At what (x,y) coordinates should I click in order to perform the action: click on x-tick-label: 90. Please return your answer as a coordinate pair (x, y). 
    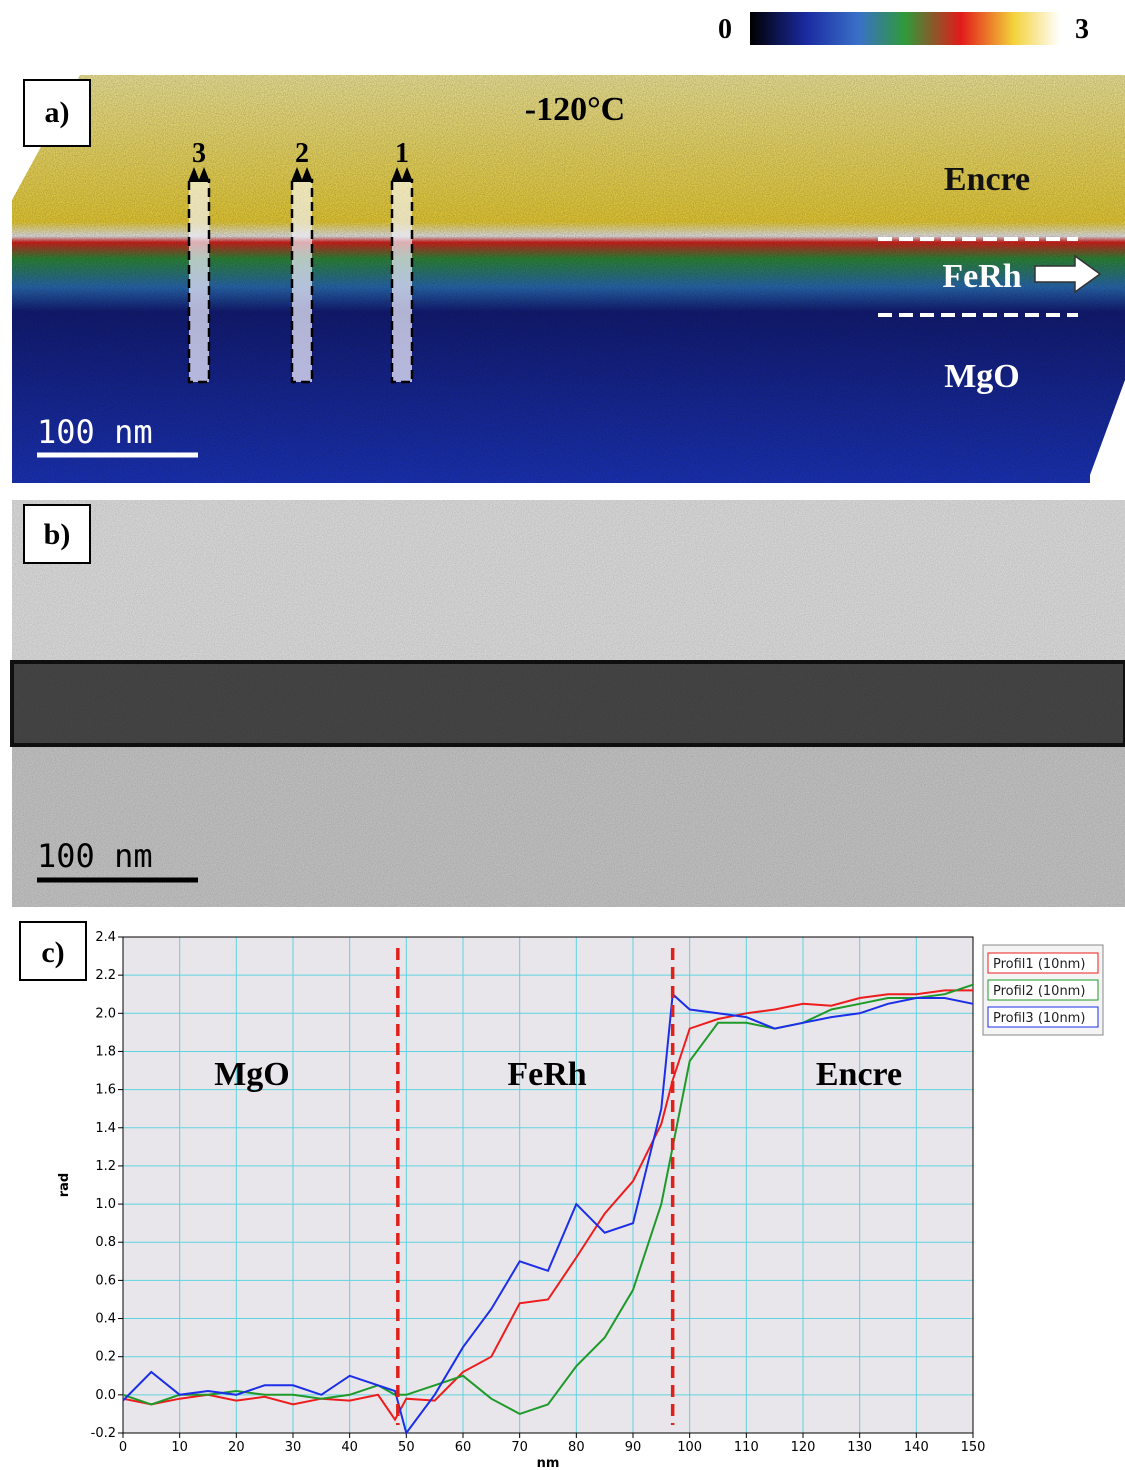
    Looking at the image, I should click on (633, 1447).